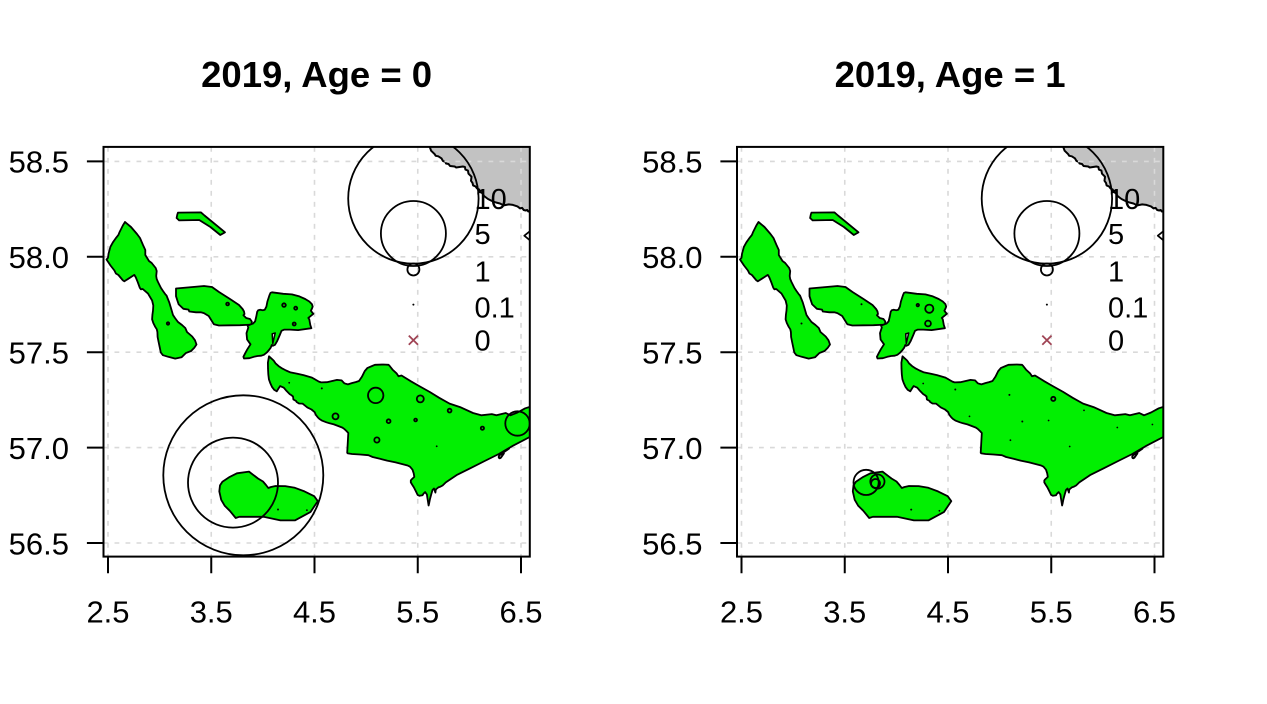  Describe the element at coordinates (316, 74) in the screenshot. I see `svg-text: 2019, Age = 0` at that location.